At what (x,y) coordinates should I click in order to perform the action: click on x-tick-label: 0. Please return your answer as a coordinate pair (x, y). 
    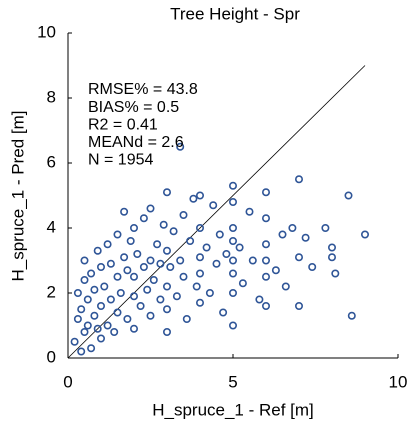
    Looking at the image, I should click on (67, 381).